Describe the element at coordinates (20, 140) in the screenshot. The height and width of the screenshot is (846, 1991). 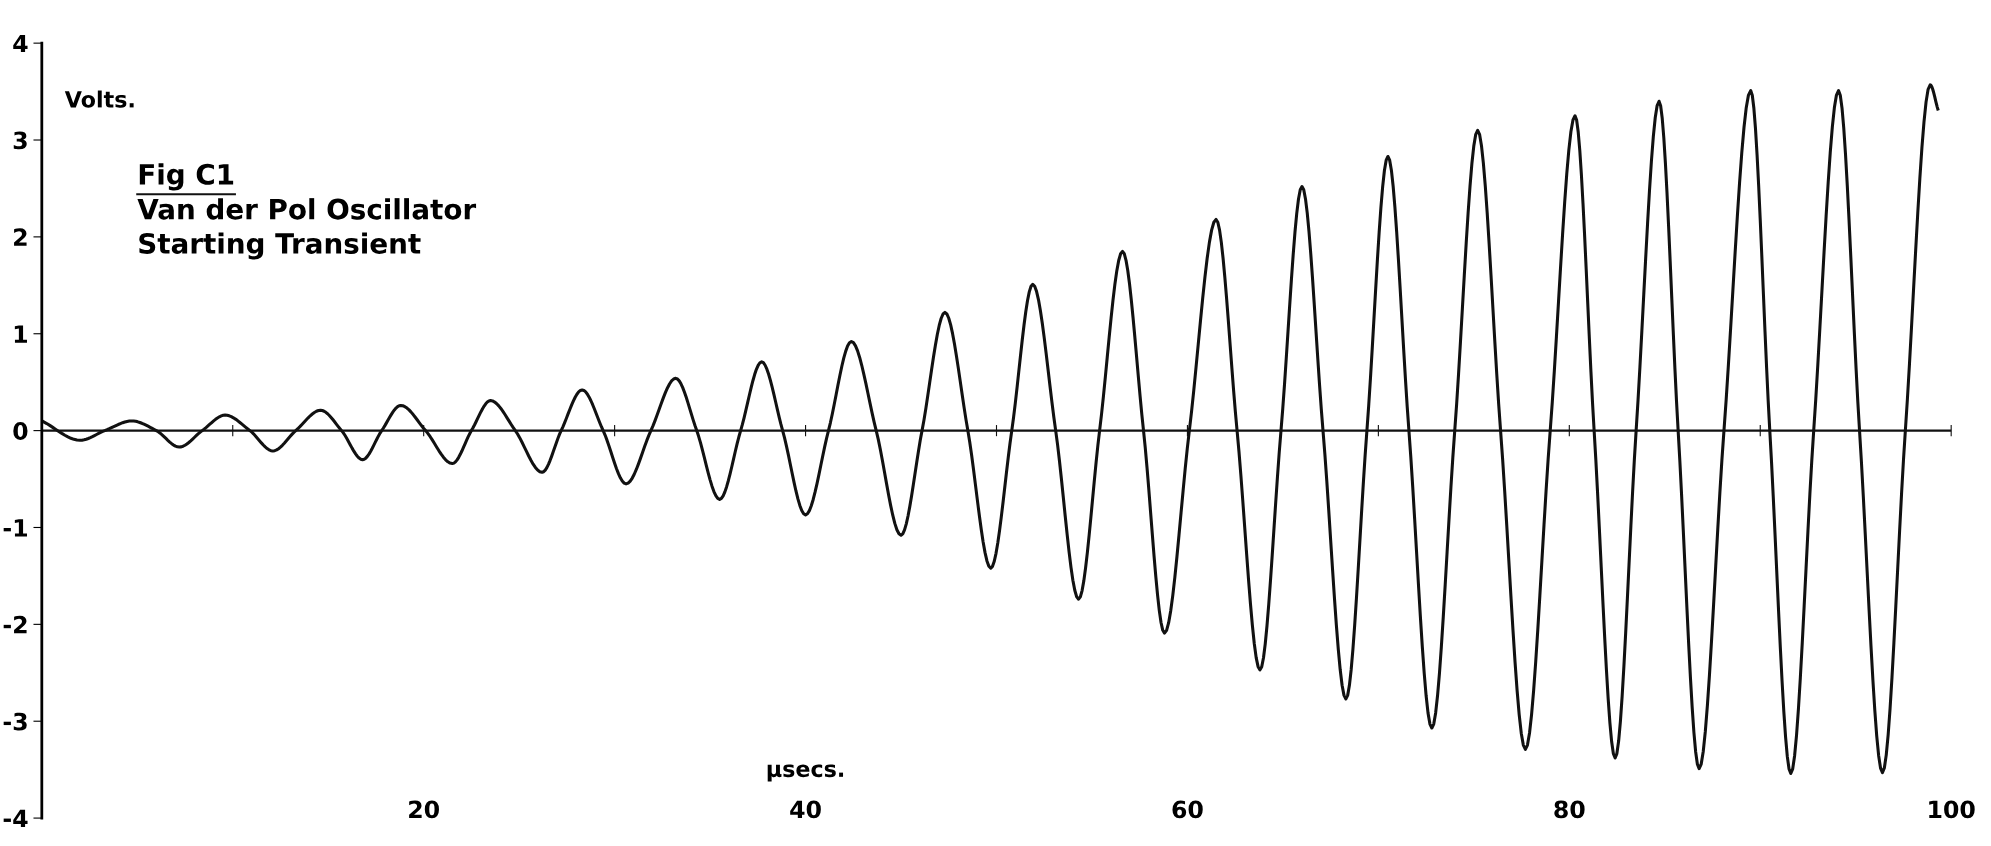
I see `y-tick-label: 3` at that location.